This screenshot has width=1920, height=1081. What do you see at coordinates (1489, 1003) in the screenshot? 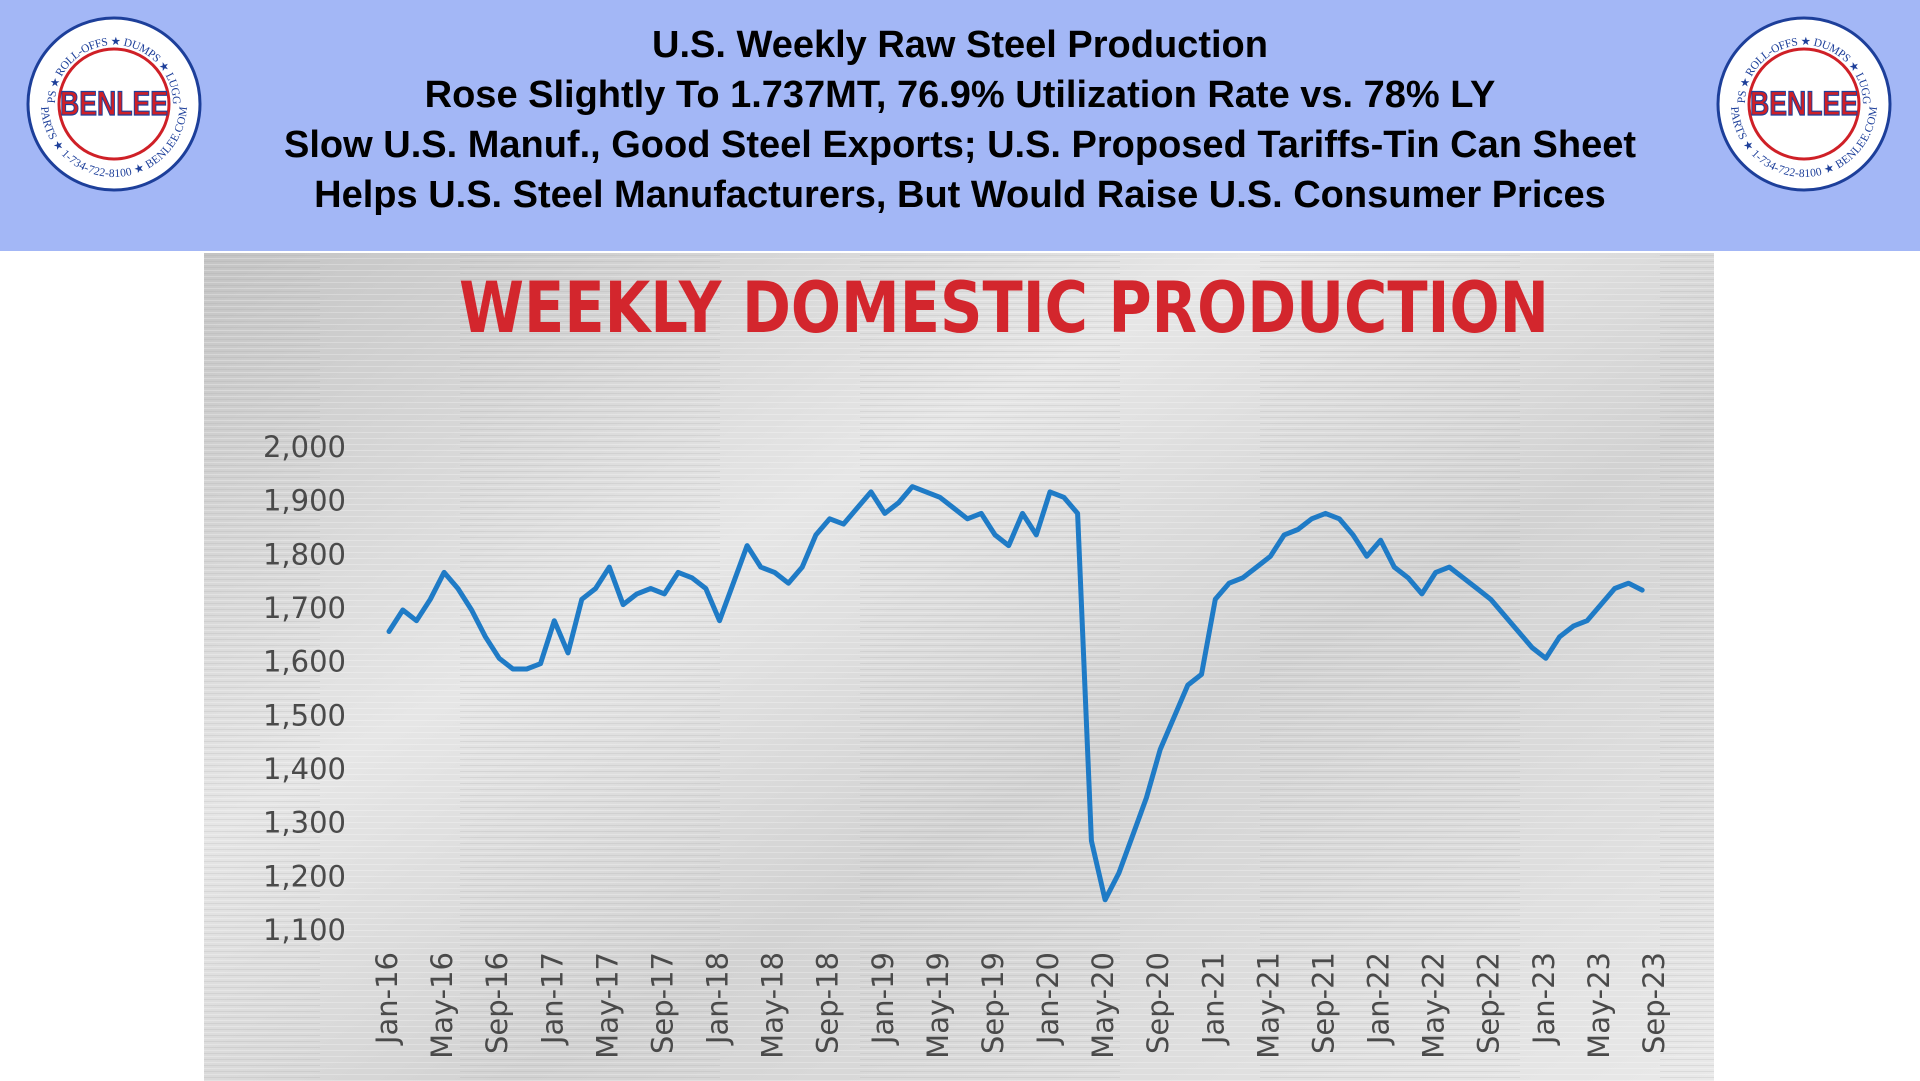
I see `x-tick-label: Sep-22` at bounding box center [1489, 1003].